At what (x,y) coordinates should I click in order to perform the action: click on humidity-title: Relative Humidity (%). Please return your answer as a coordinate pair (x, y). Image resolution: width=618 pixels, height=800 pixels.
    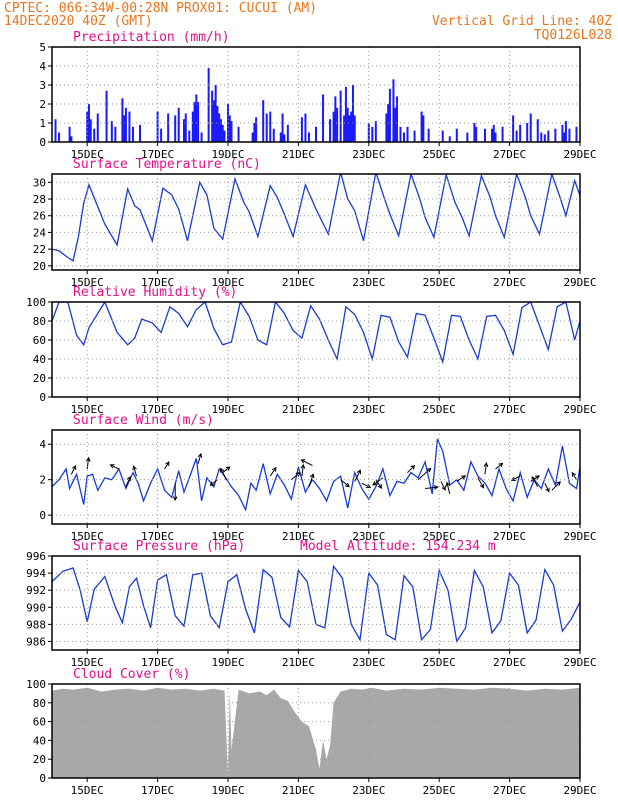
    Looking at the image, I should click on (155, 292).